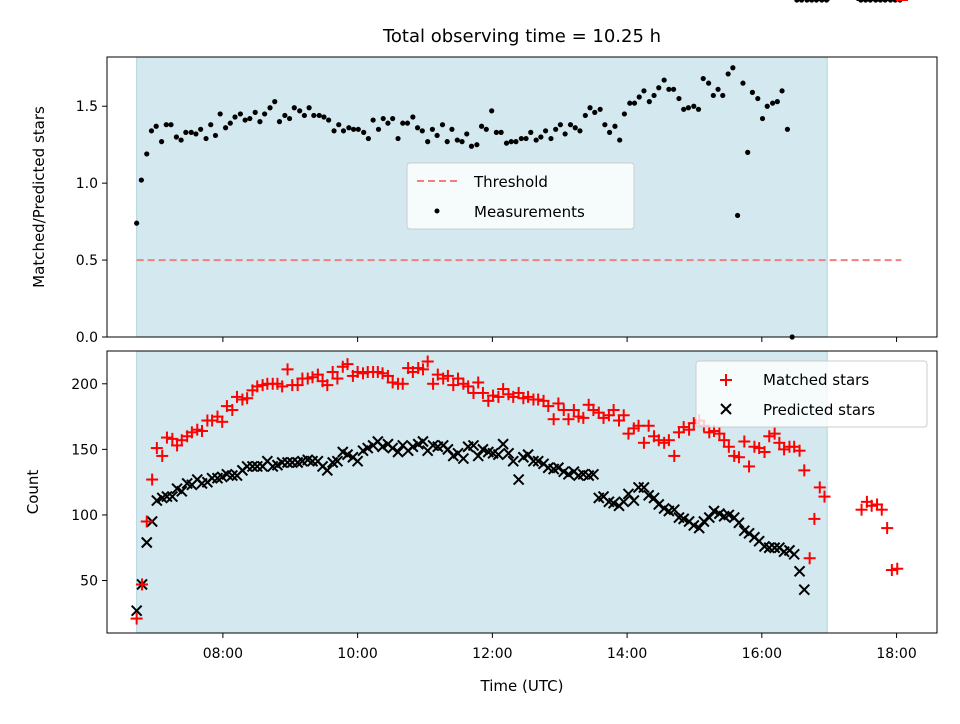  I want to click on bottom-x-tick-label: 08:00, so click(223, 654).